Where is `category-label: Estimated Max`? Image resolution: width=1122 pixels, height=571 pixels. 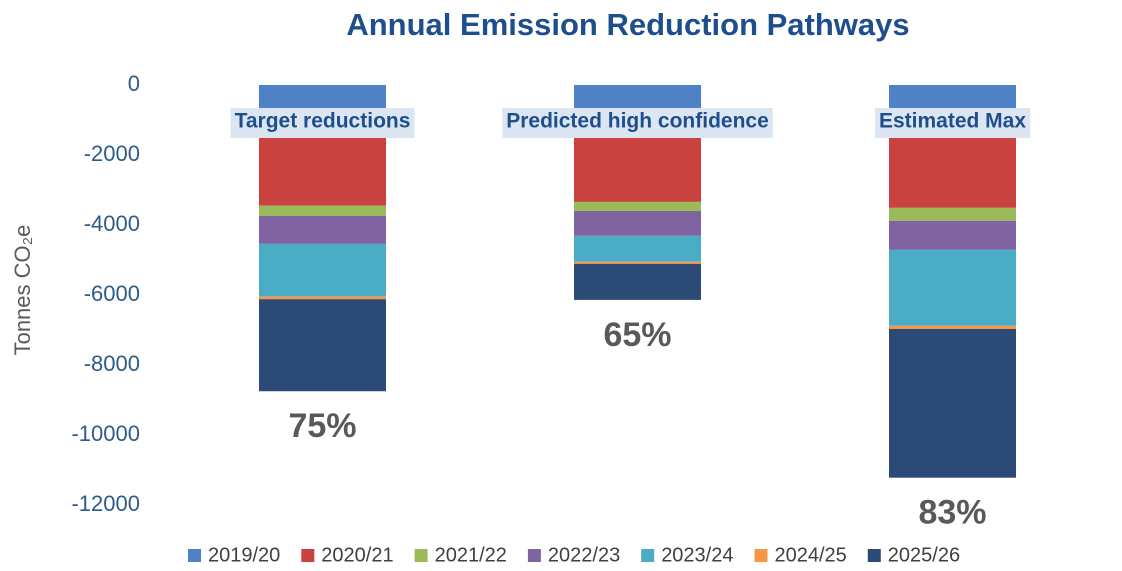 category-label: Estimated Max is located at coordinates (952, 121).